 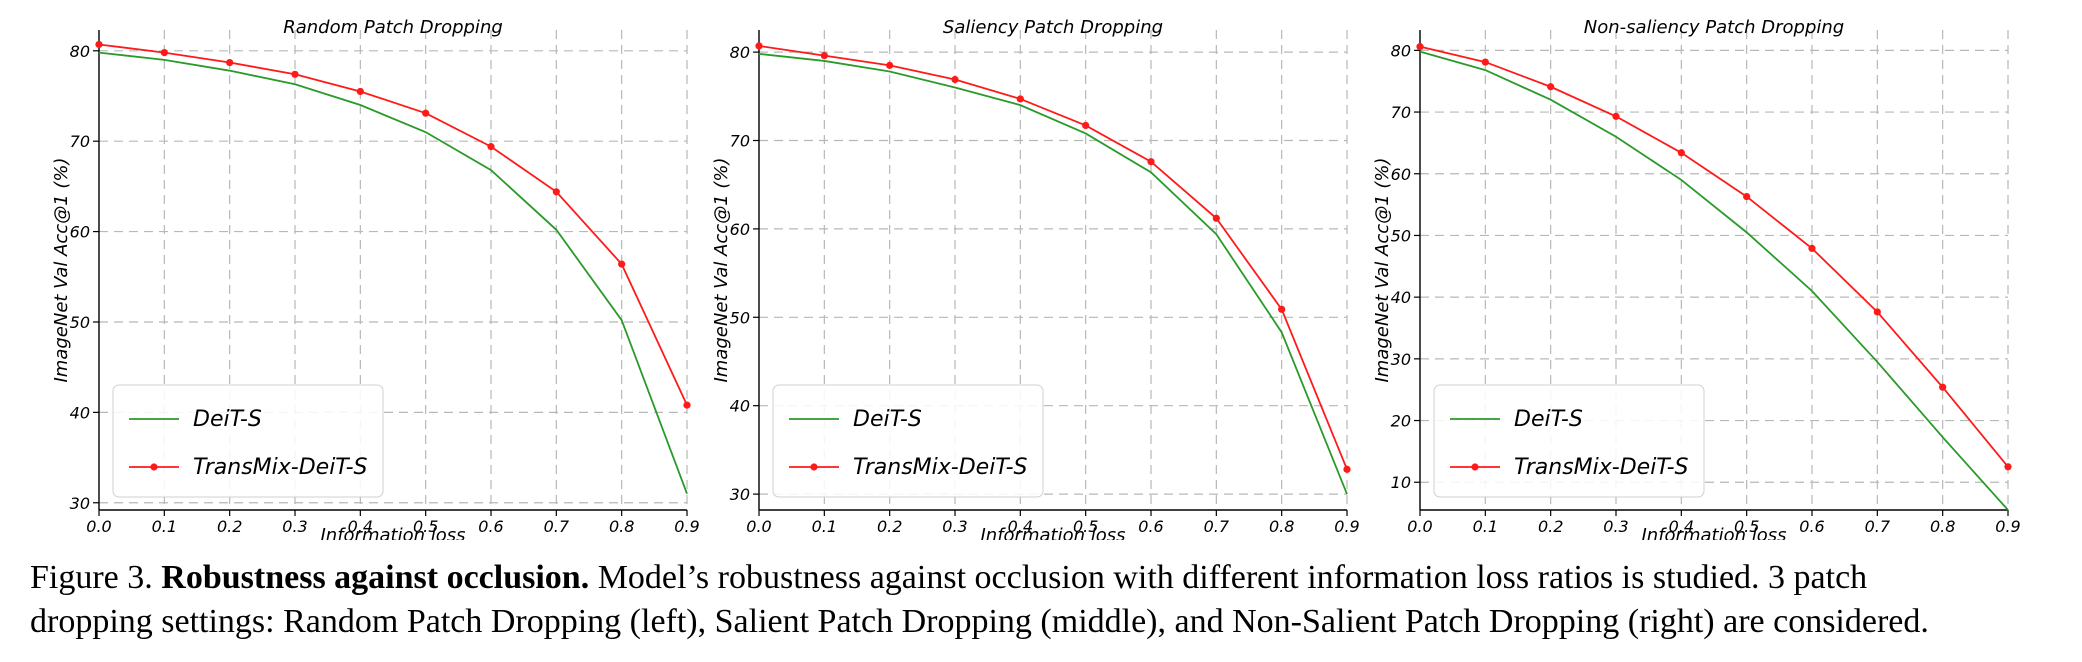 I want to click on chart-title: Random Patch Dropping, so click(x=393, y=27).